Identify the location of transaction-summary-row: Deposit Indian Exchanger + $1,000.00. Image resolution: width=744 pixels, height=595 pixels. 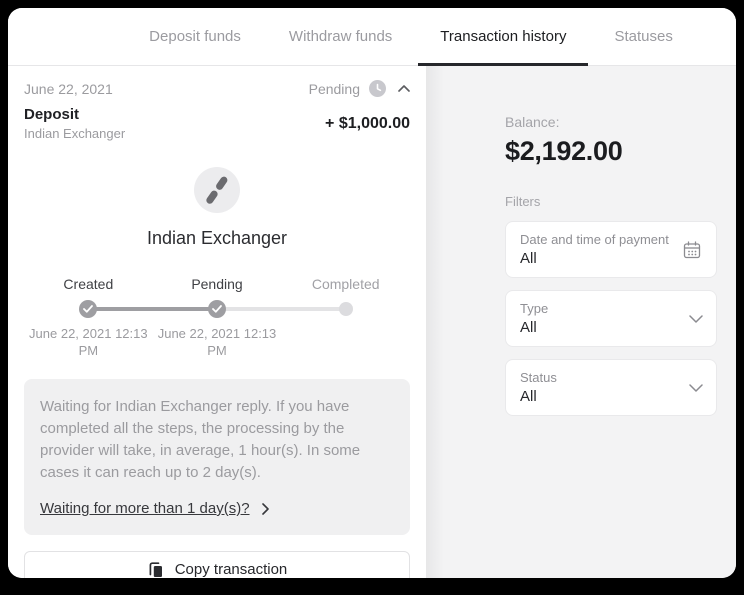
(217, 123).